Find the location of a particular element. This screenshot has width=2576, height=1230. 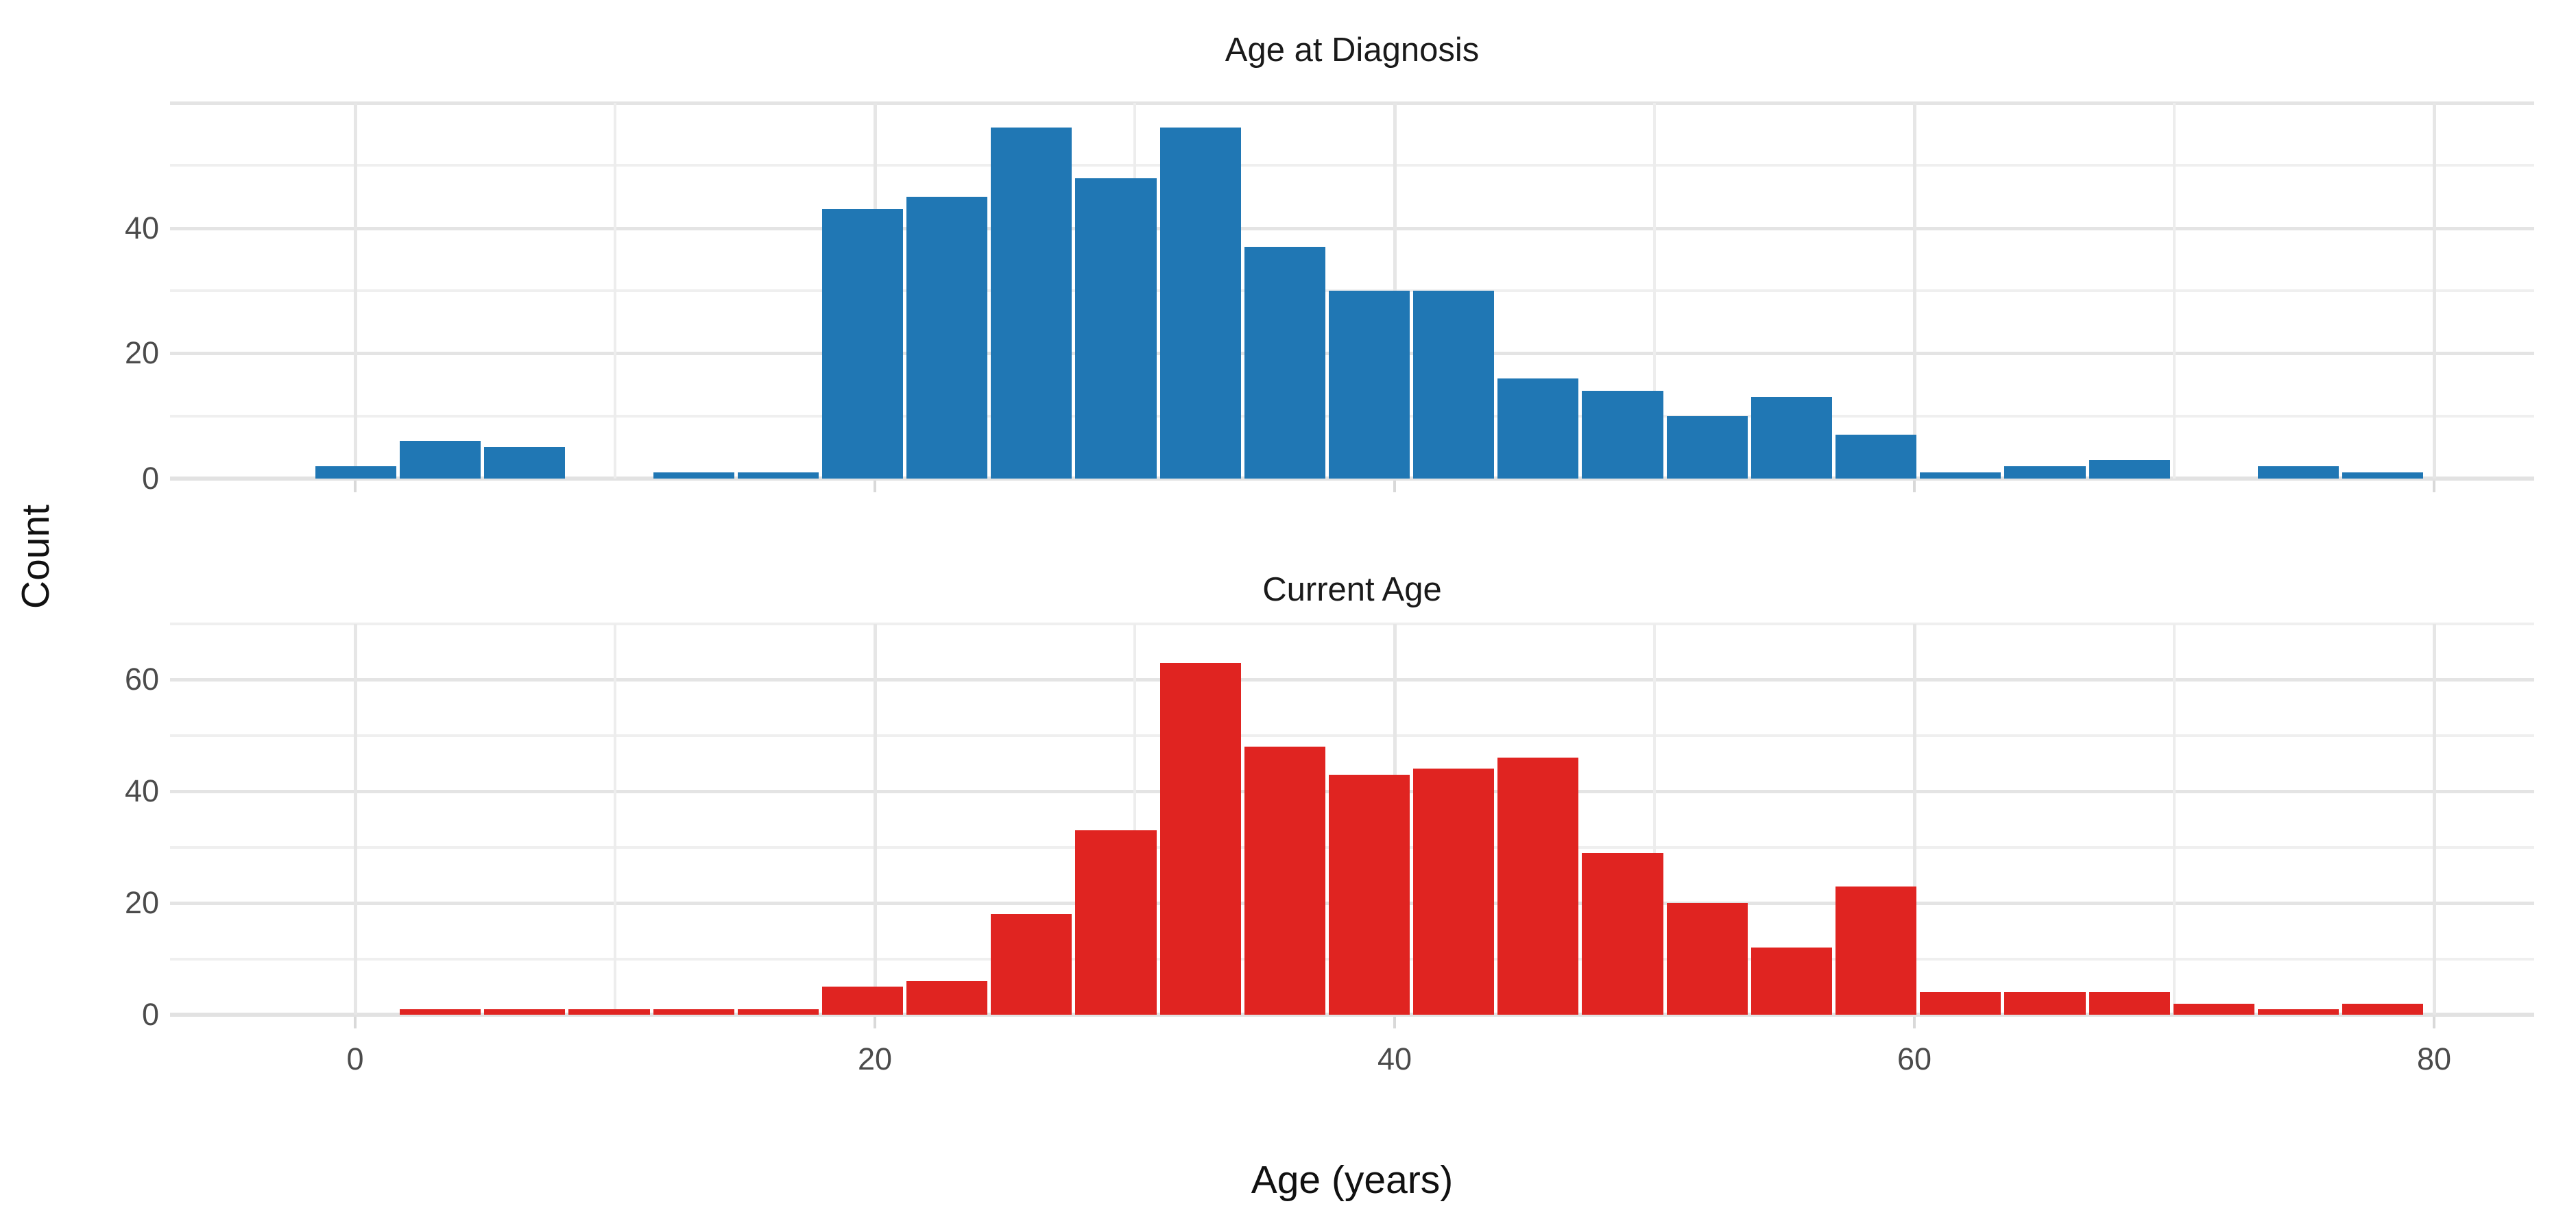

x-tick-label-60: 60 is located at coordinates (1915, 1058).